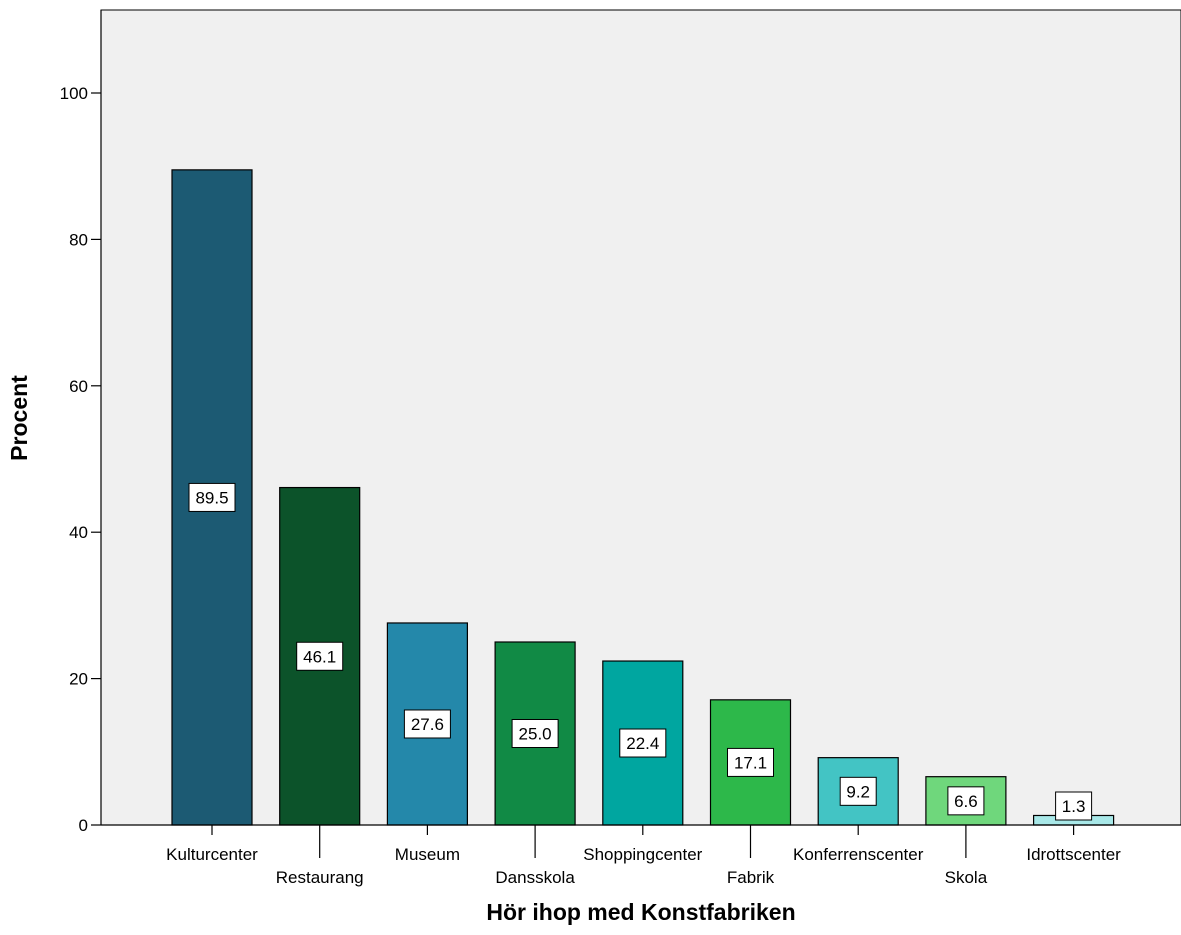 This screenshot has height=935, width=1181. Describe the element at coordinates (640, 912) in the screenshot. I see `x-axis-title: Hör ihop med Konstfabriken` at that location.